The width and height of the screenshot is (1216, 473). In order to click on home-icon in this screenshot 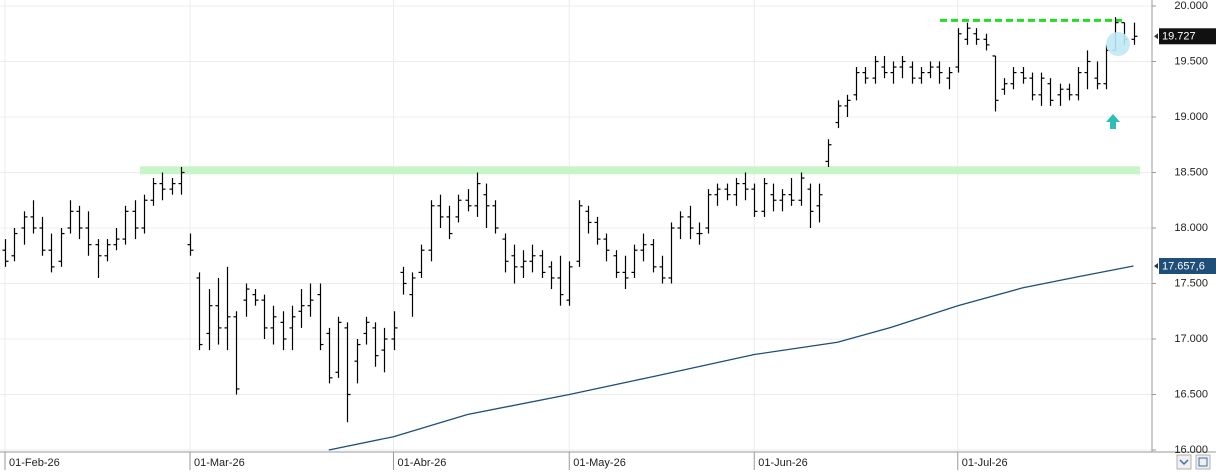, I will do `click(1203, 462)`.